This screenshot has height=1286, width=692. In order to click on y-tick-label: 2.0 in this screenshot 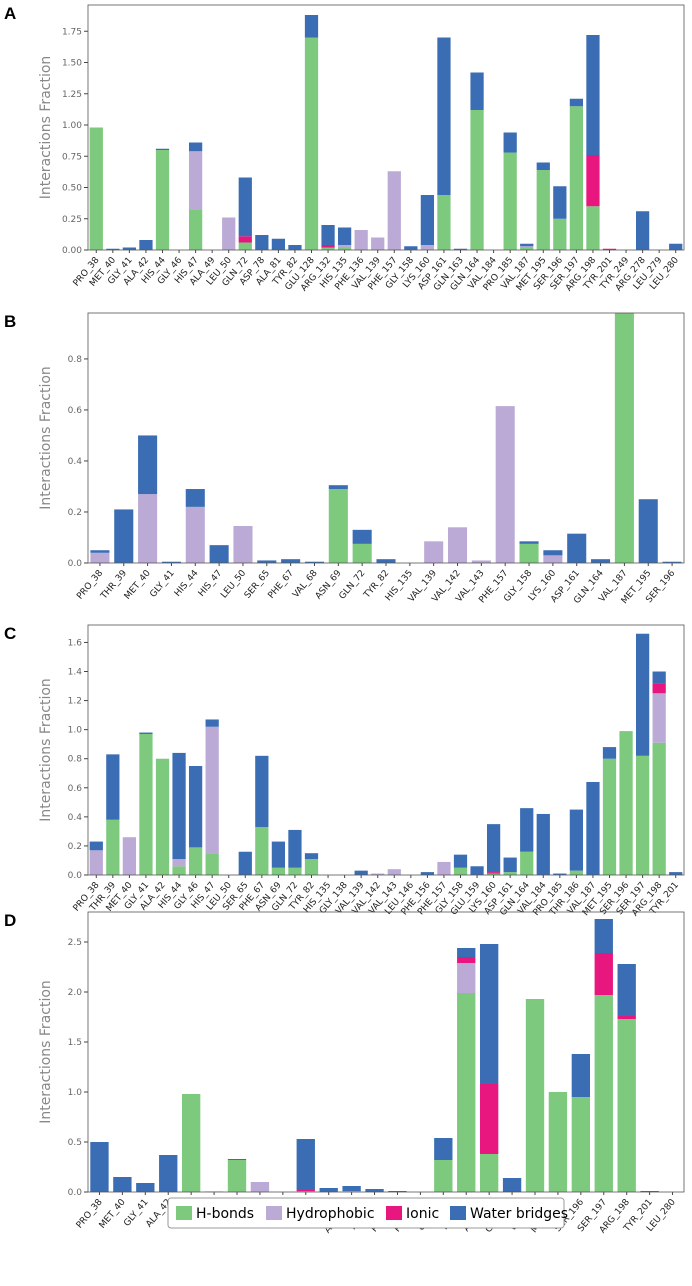, I will do `click(75, 993)`.